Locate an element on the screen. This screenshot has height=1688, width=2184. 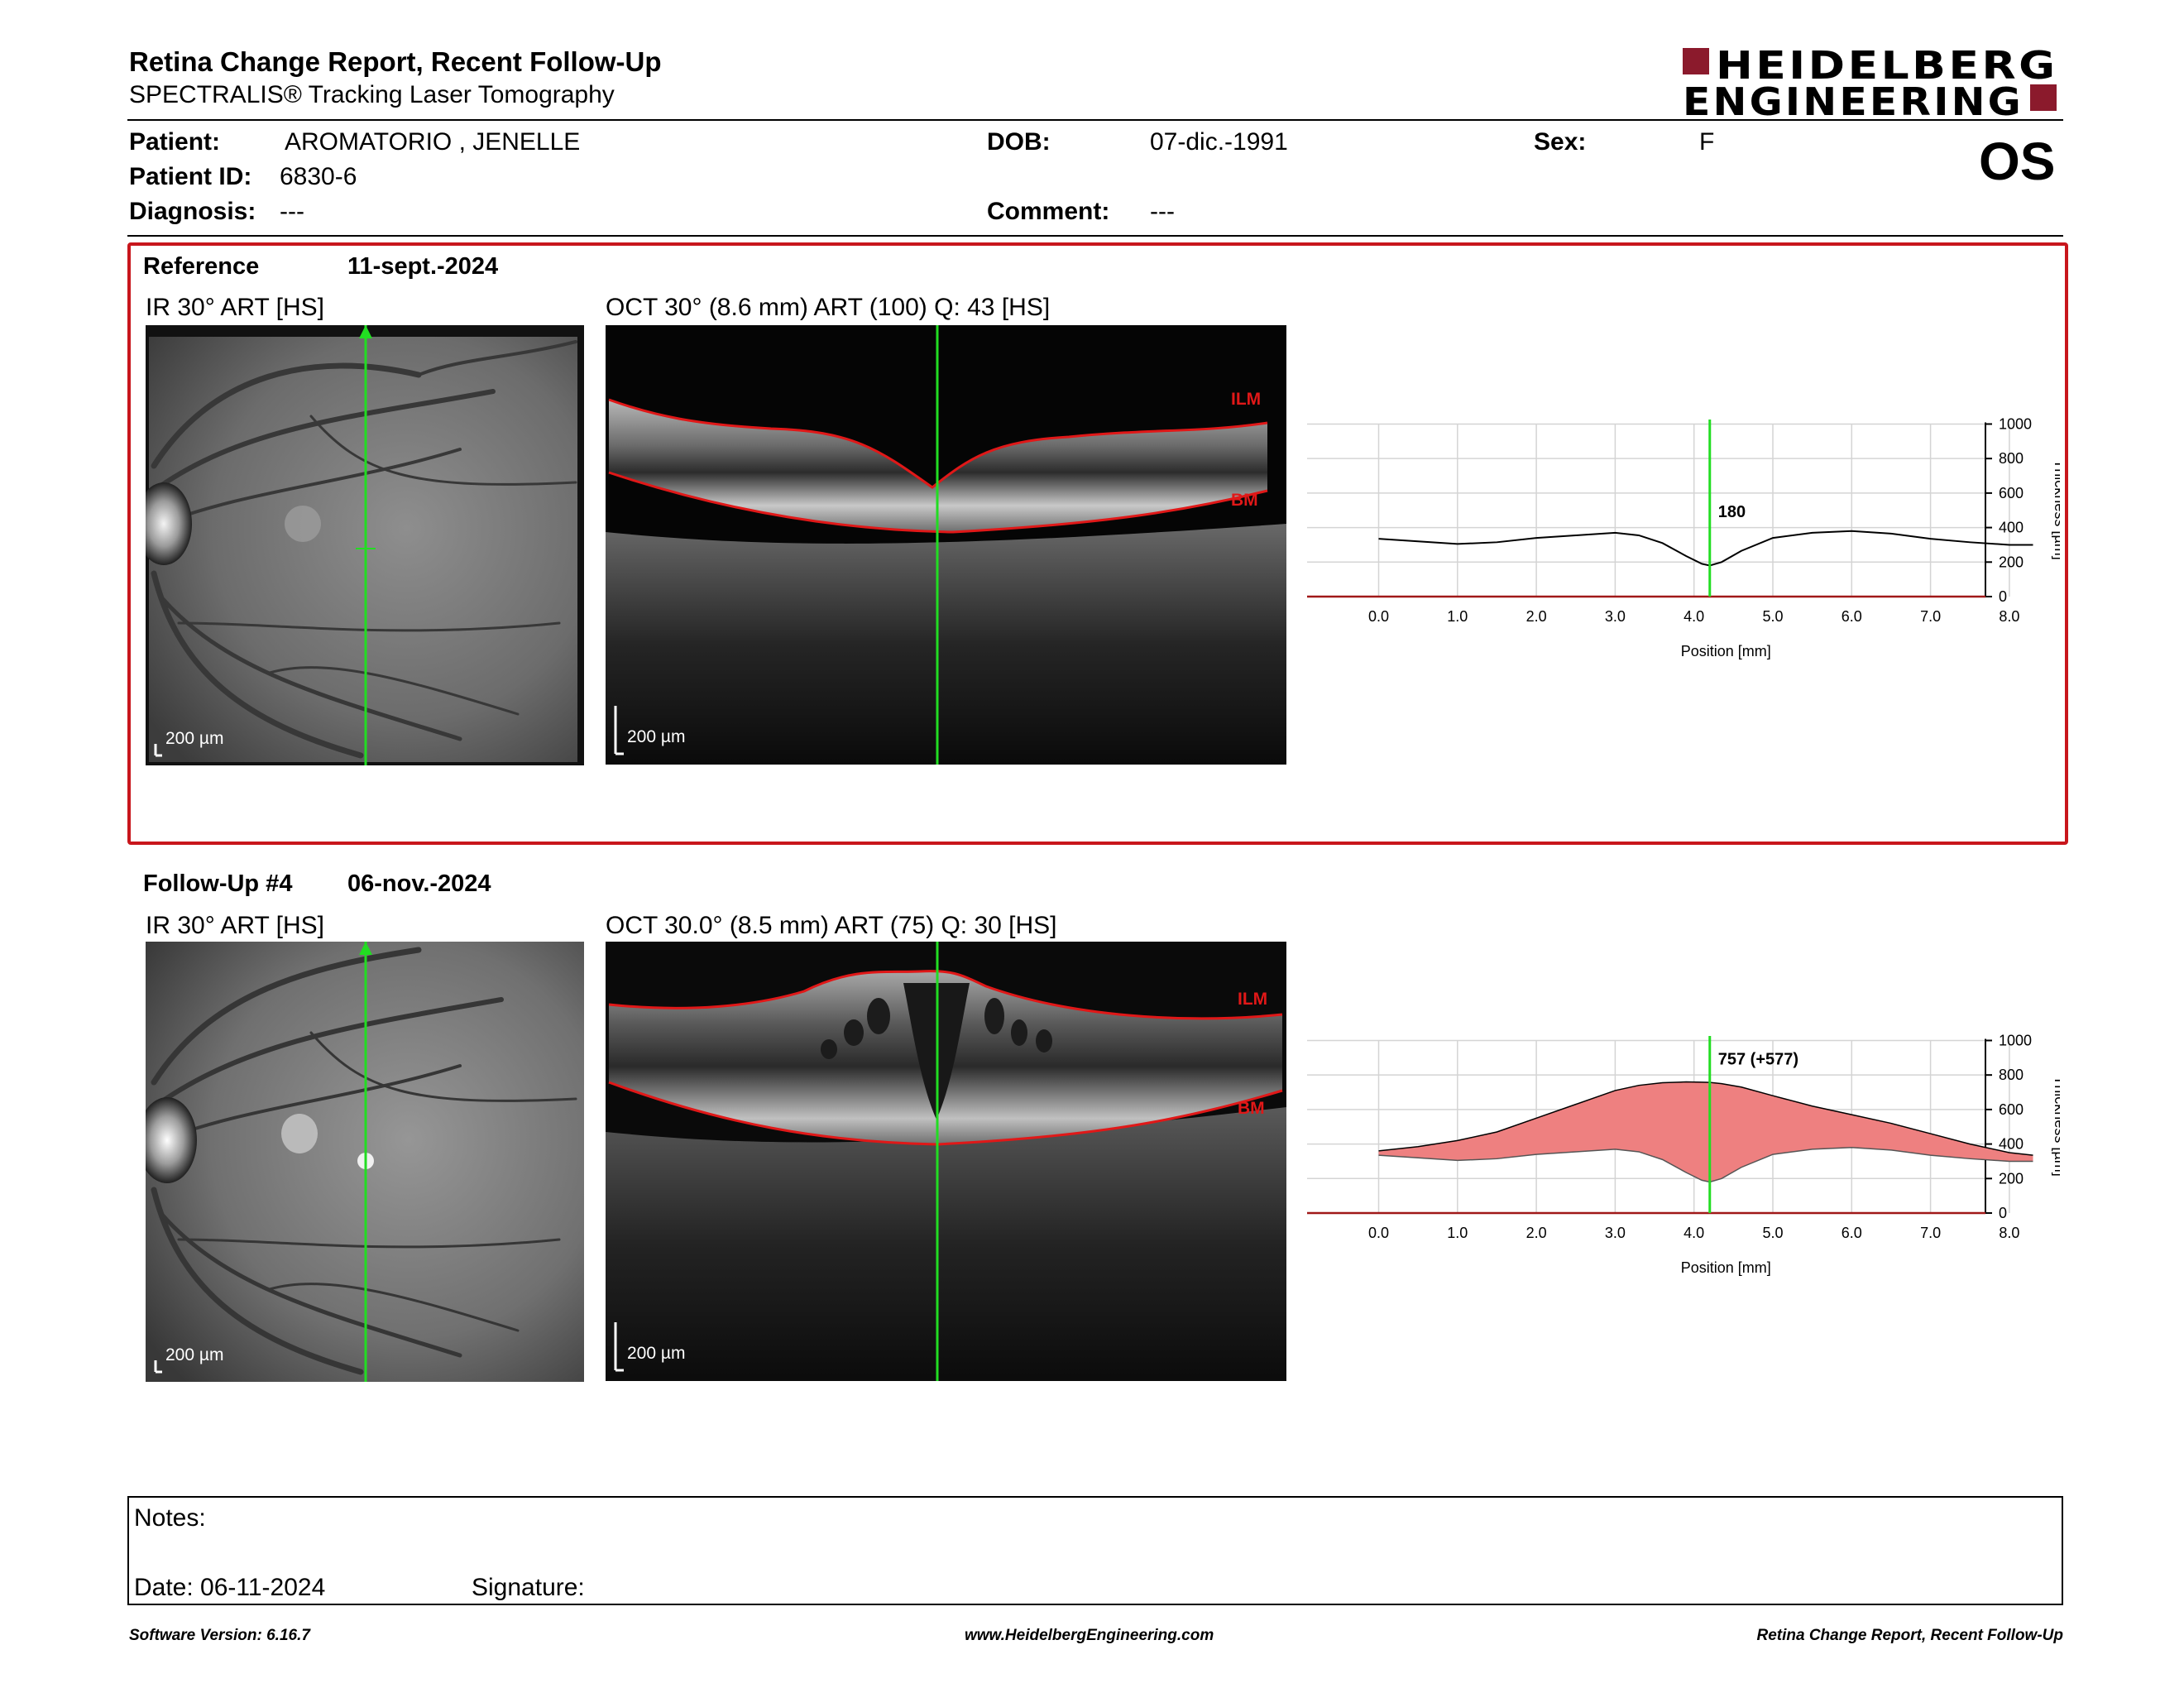
reference-ir-fundus-image: 200 µm is located at coordinates (365, 545).